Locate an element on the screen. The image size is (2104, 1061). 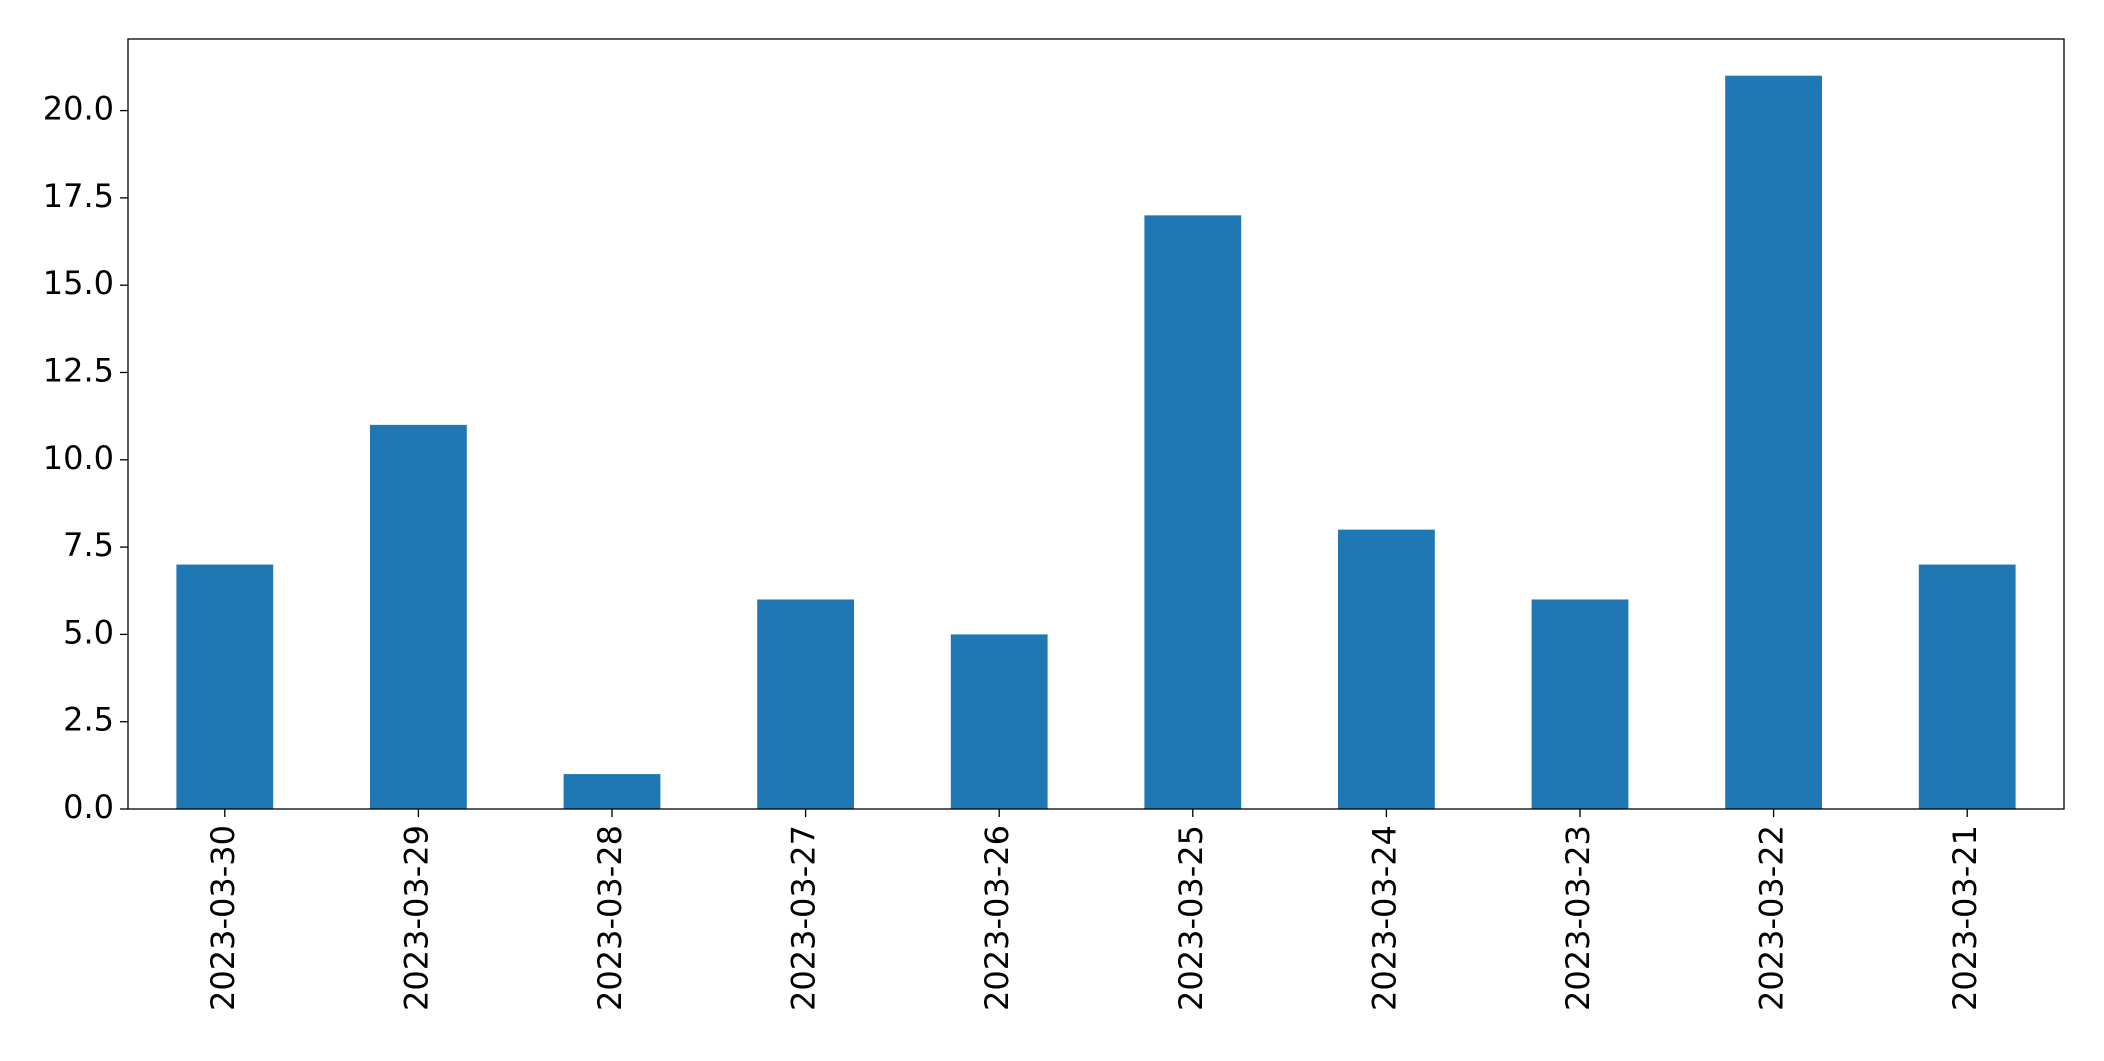
x-tick-label: 2023-03-26 is located at coordinates (997, 918).